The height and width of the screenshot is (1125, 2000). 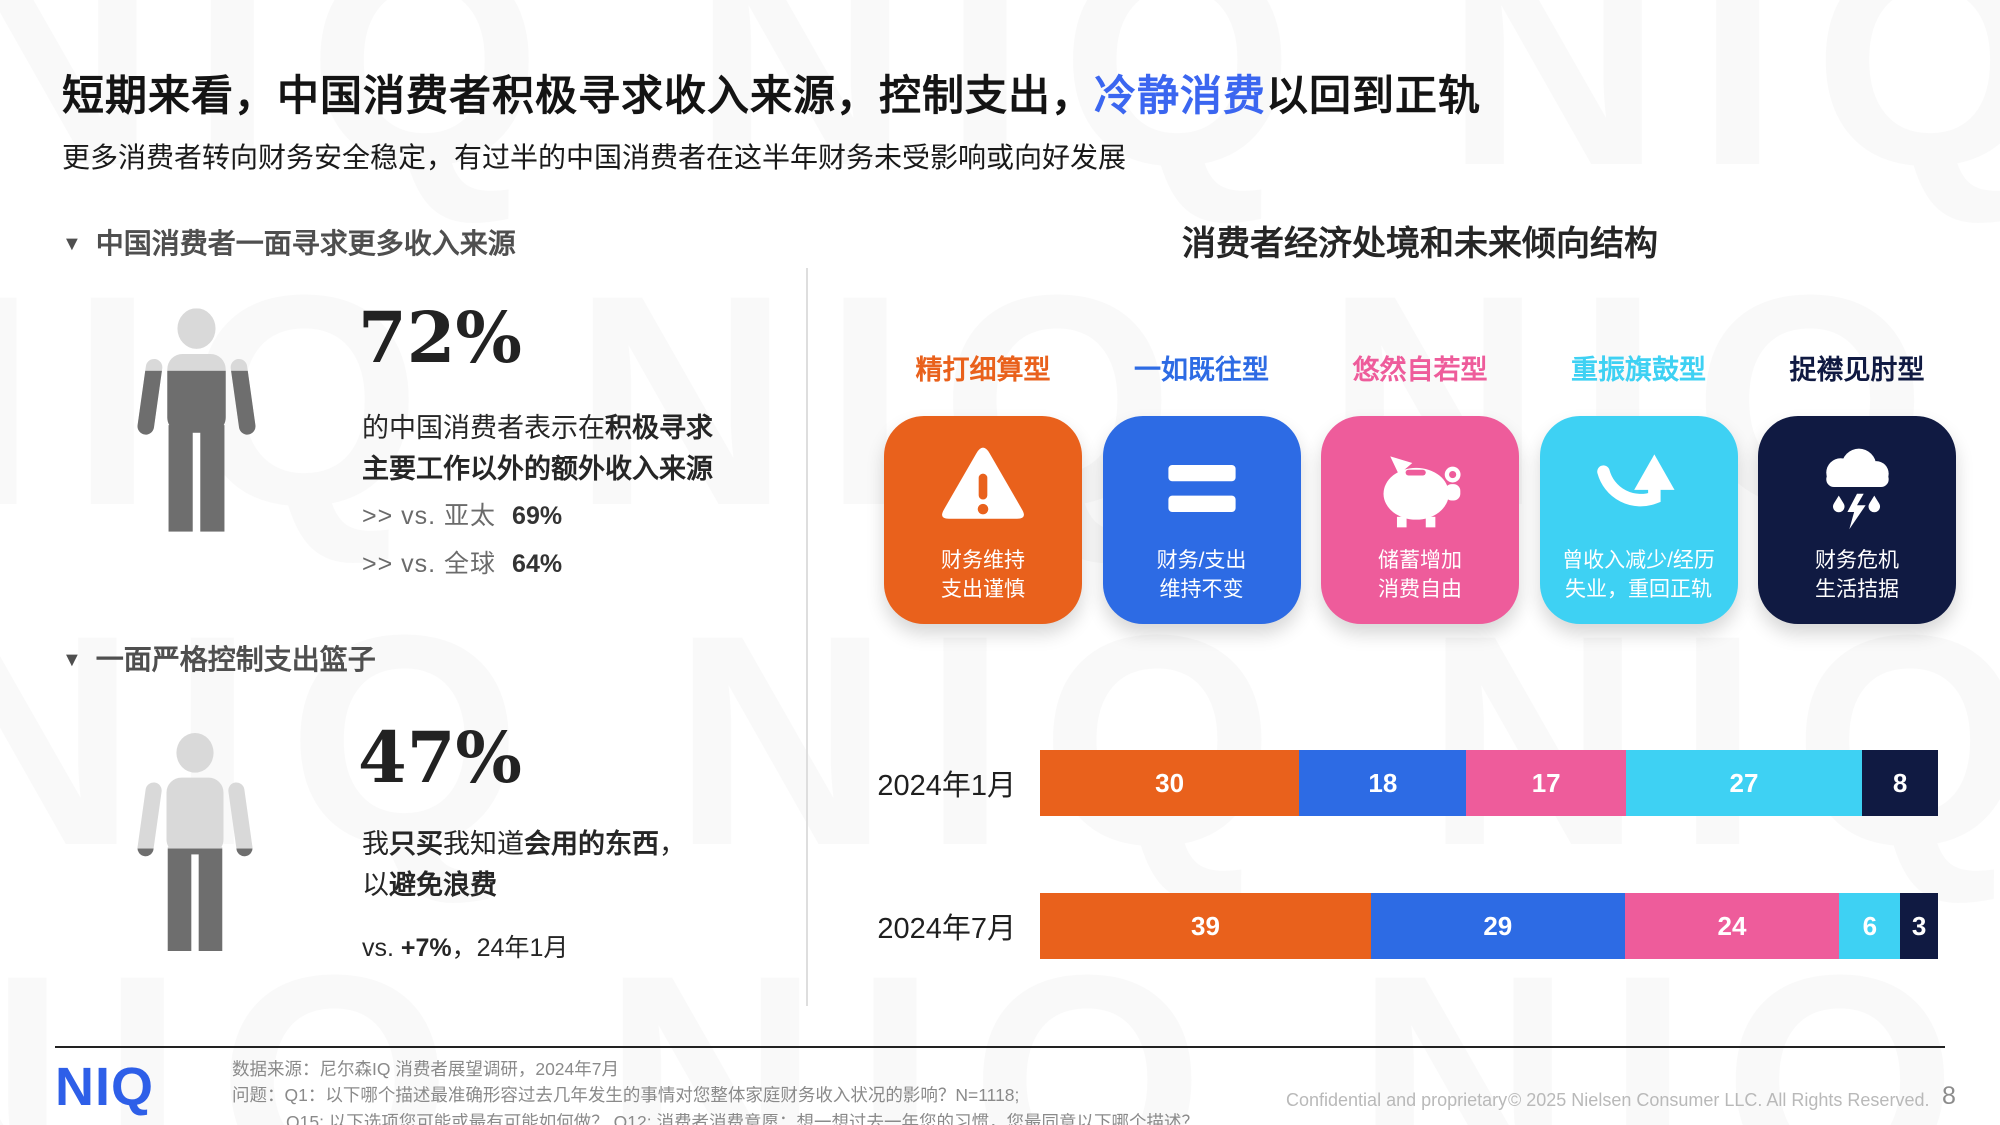 What do you see at coordinates (946, 929) in the screenshot?
I see `chart-row-label: 2024年7月` at bounding box center [946, 929].